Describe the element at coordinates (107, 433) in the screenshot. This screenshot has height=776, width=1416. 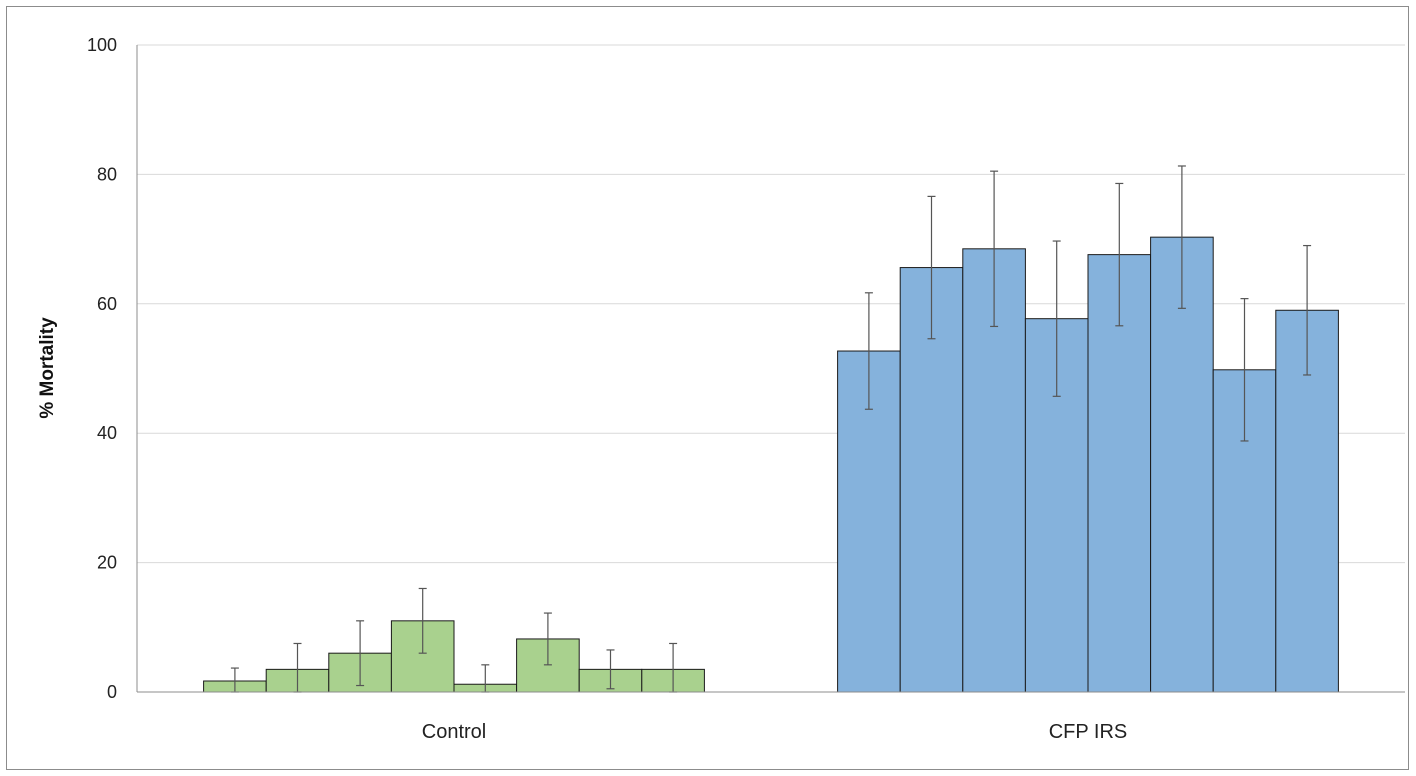
I see `y-tick-40: 40` at that location.